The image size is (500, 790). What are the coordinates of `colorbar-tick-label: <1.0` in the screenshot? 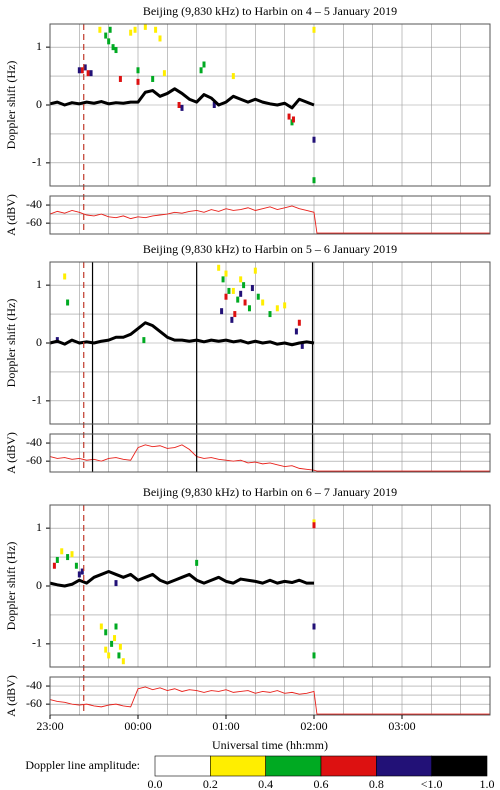 It's located at (432, 783).